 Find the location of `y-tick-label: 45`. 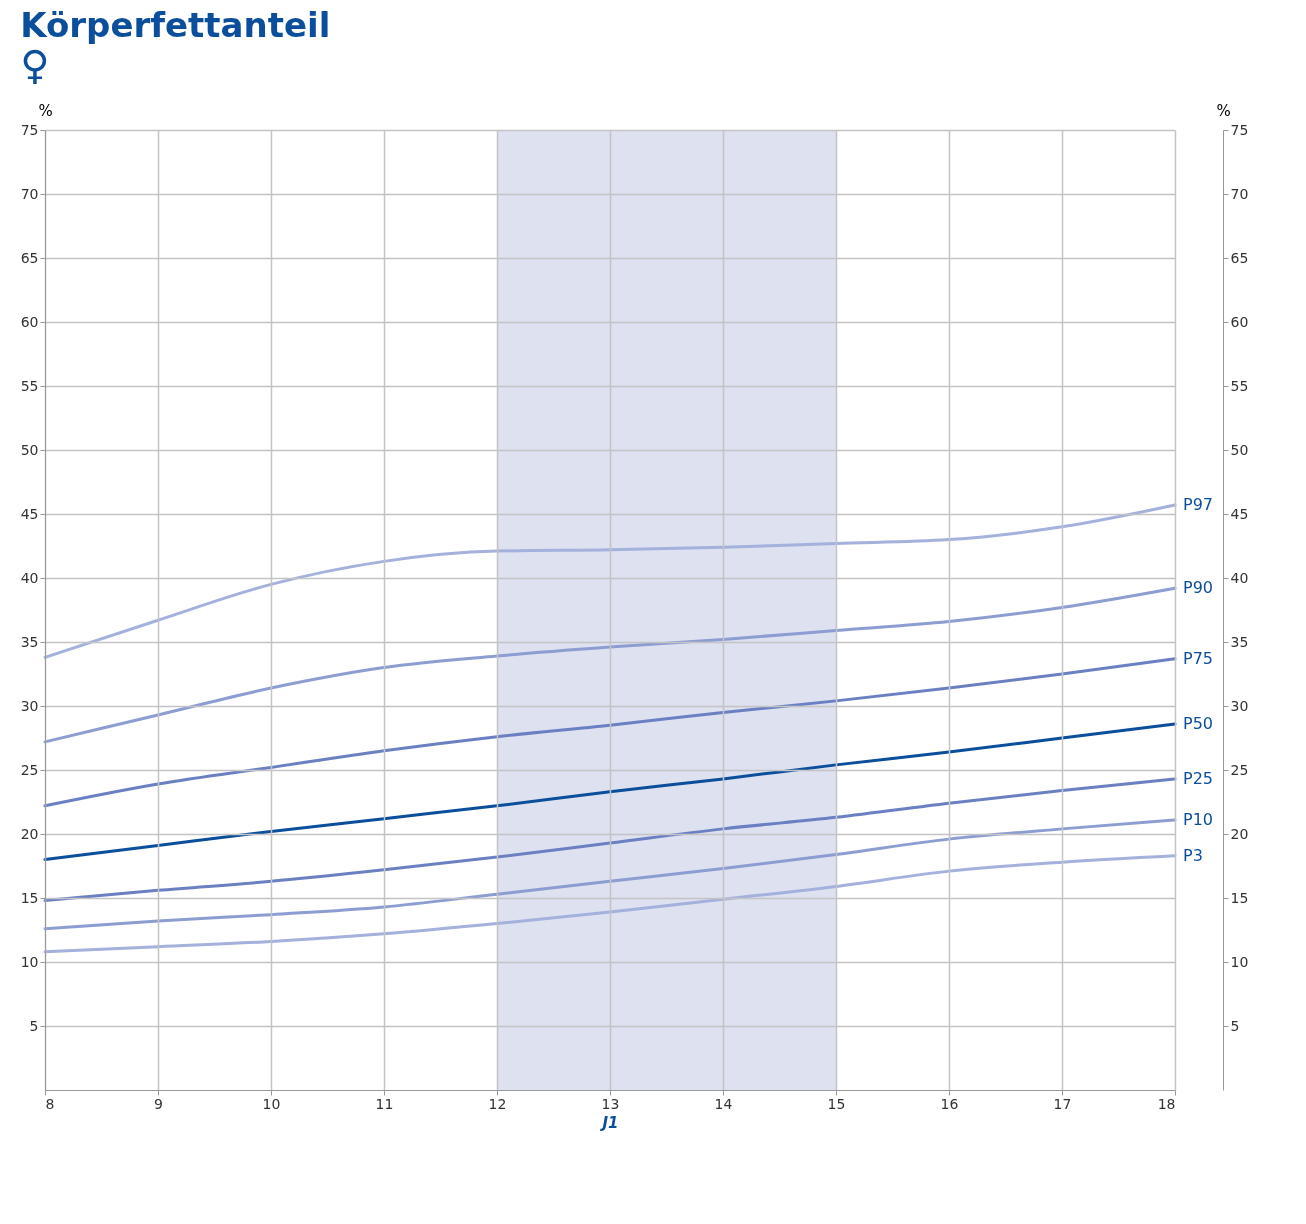

y-tick-label: 45 is located at coordinates (29, 513).